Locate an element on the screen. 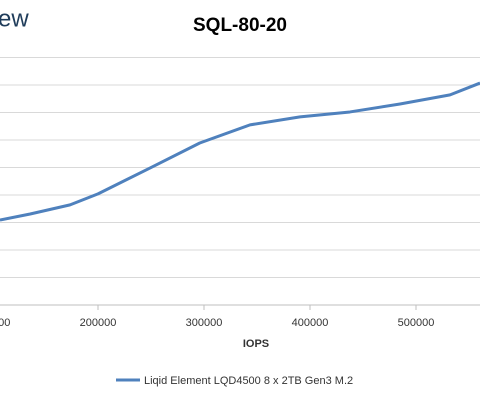 The height and width of the screenshot is (401, 480). x-tick-label: 400000 is located at coordinates (310, 323).